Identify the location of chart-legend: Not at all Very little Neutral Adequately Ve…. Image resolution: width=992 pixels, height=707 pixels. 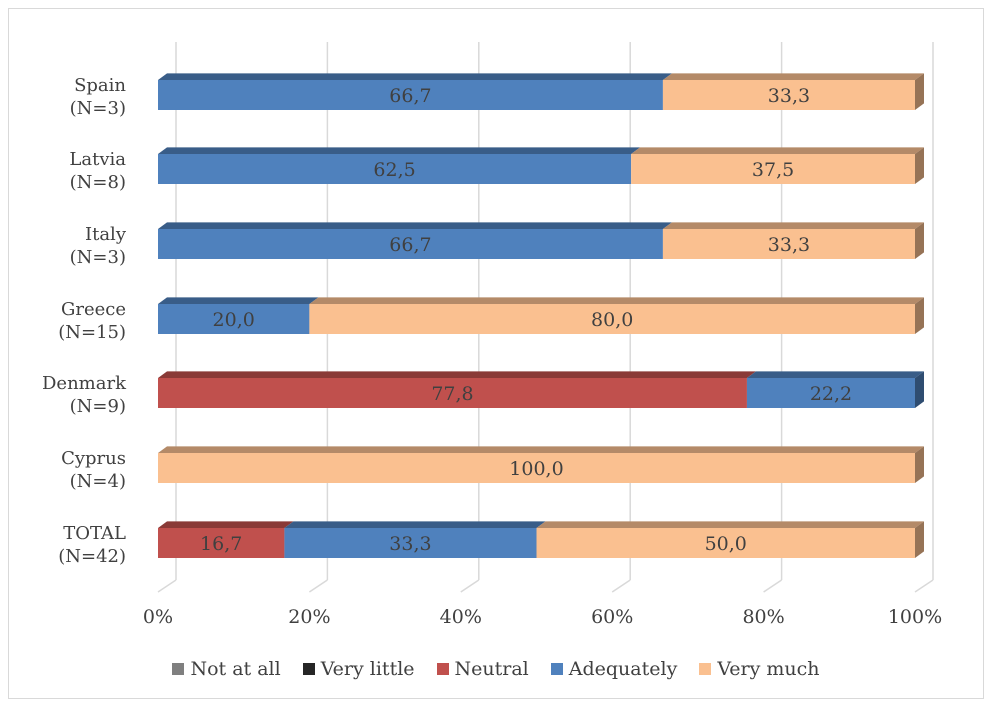
(496, 669).